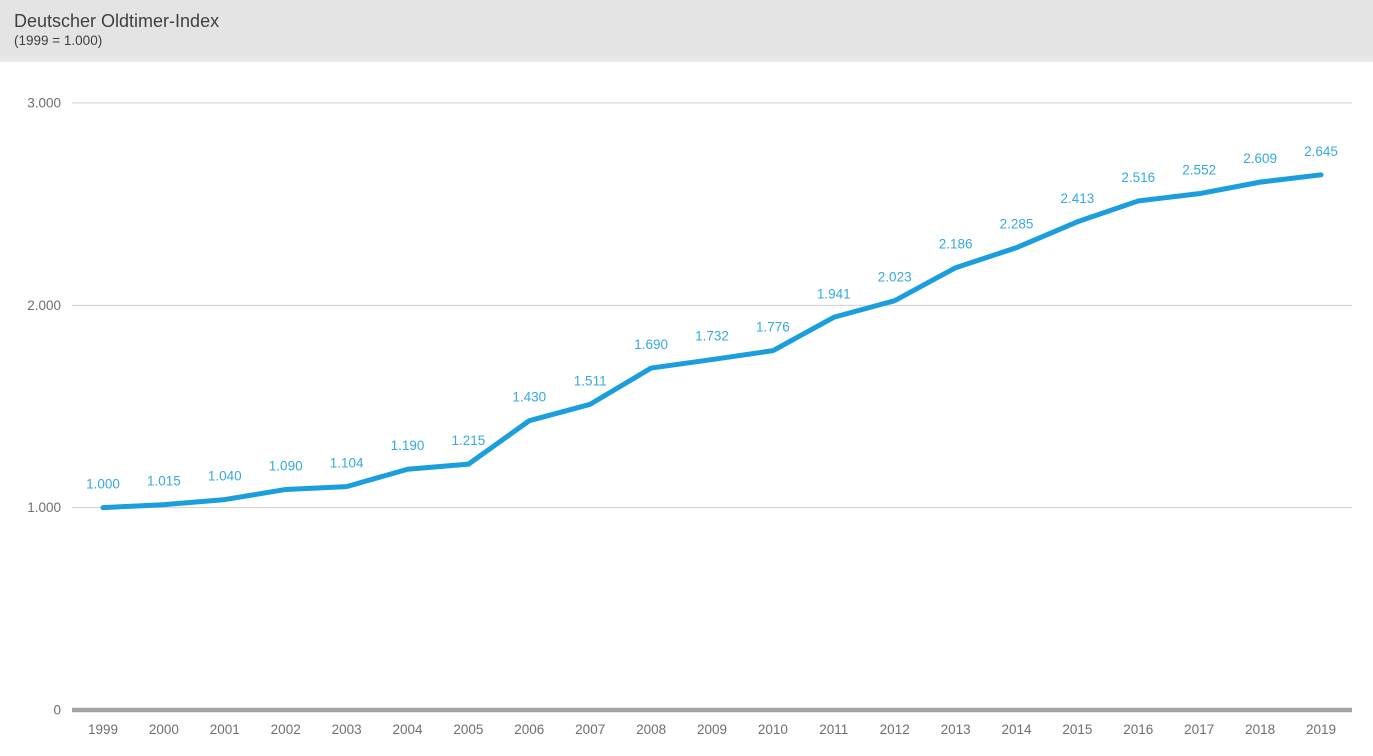 The width and height of the screenshot is (1373, 756). Describe the element at coordinates (1321, 151) in the screenshot. I see `point-label: 2.645` at that location.